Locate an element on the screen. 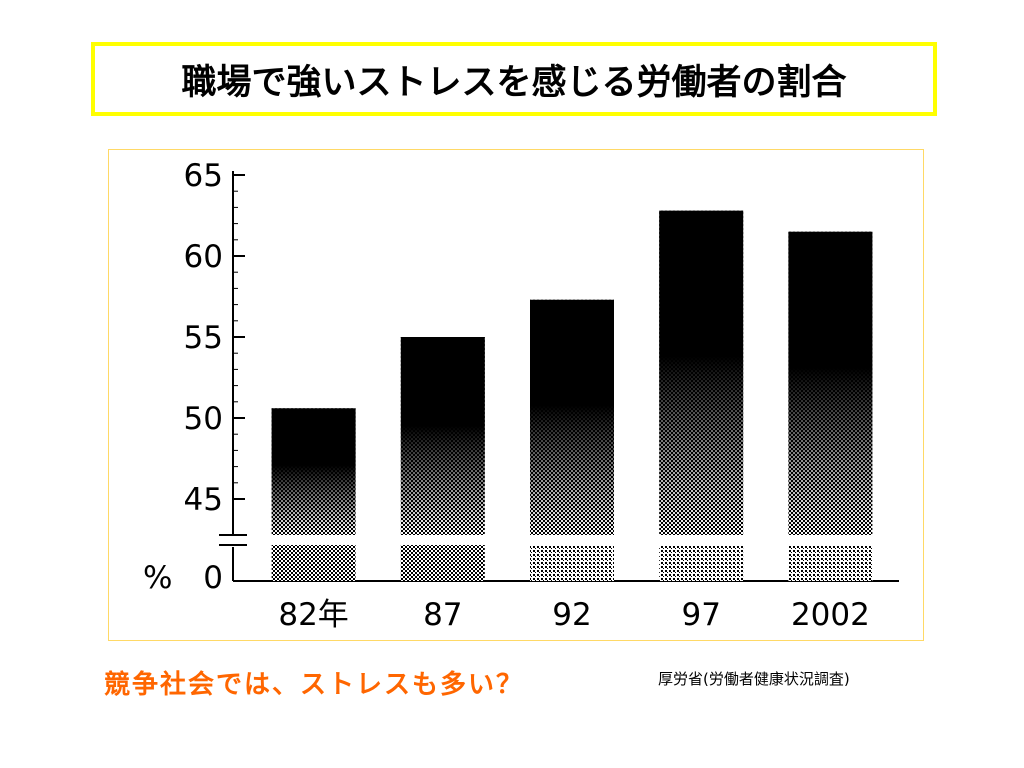  x-tick-label: 82年 is located at coordinates (313, 615).